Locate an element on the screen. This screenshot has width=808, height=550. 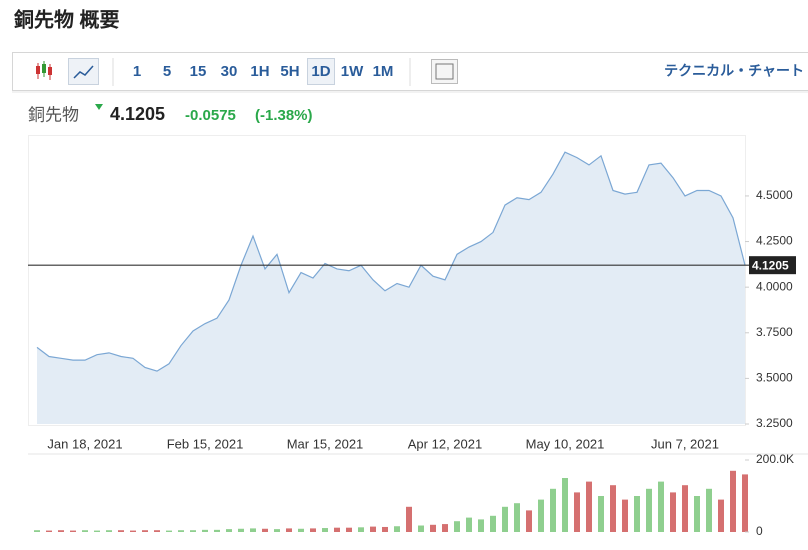
interval-button: 15 is located at coordinates (198, 71).